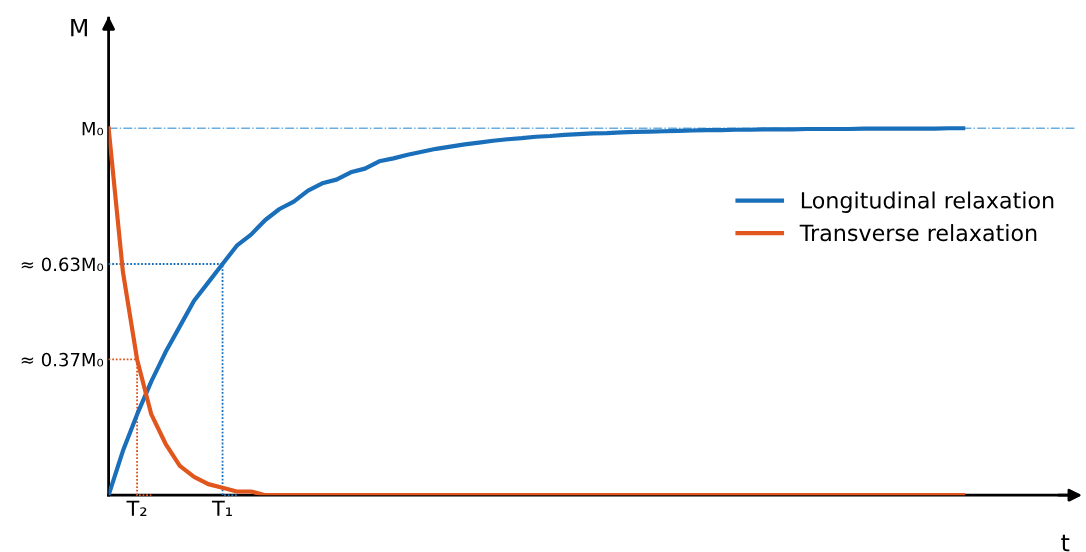 This screenshot has height=552, width=1086. I want to click on x-axis-title: t, so click(1065, 543).